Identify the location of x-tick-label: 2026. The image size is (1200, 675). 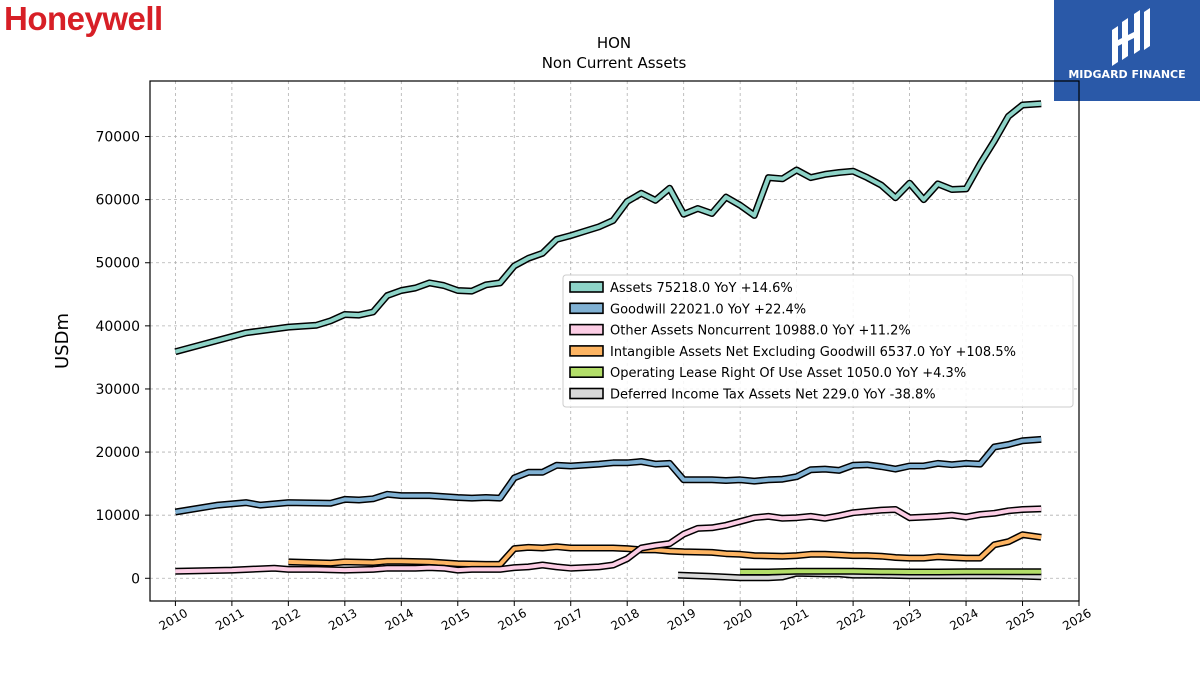
(1076, 619).